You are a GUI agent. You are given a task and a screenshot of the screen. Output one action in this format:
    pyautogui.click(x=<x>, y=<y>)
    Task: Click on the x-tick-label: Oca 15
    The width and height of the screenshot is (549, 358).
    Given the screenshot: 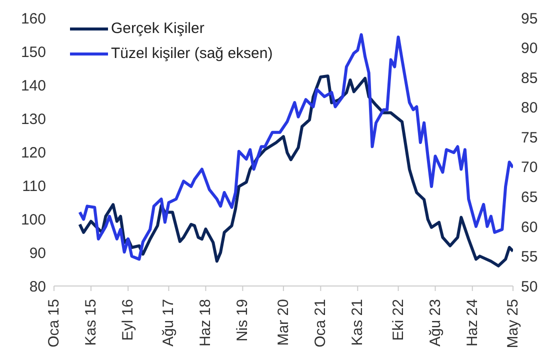 What is the action you would take?
    pyautogui.click(x=54, y=323)
    